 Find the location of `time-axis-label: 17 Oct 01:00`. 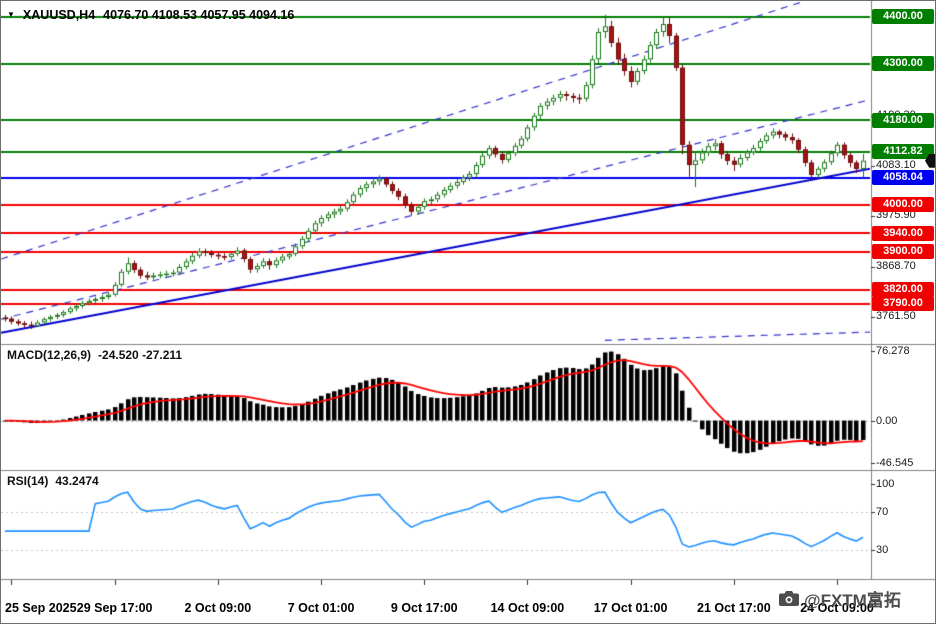

time-axis-label: 17 Oct 01:00 is located at coordinates (630, 608).